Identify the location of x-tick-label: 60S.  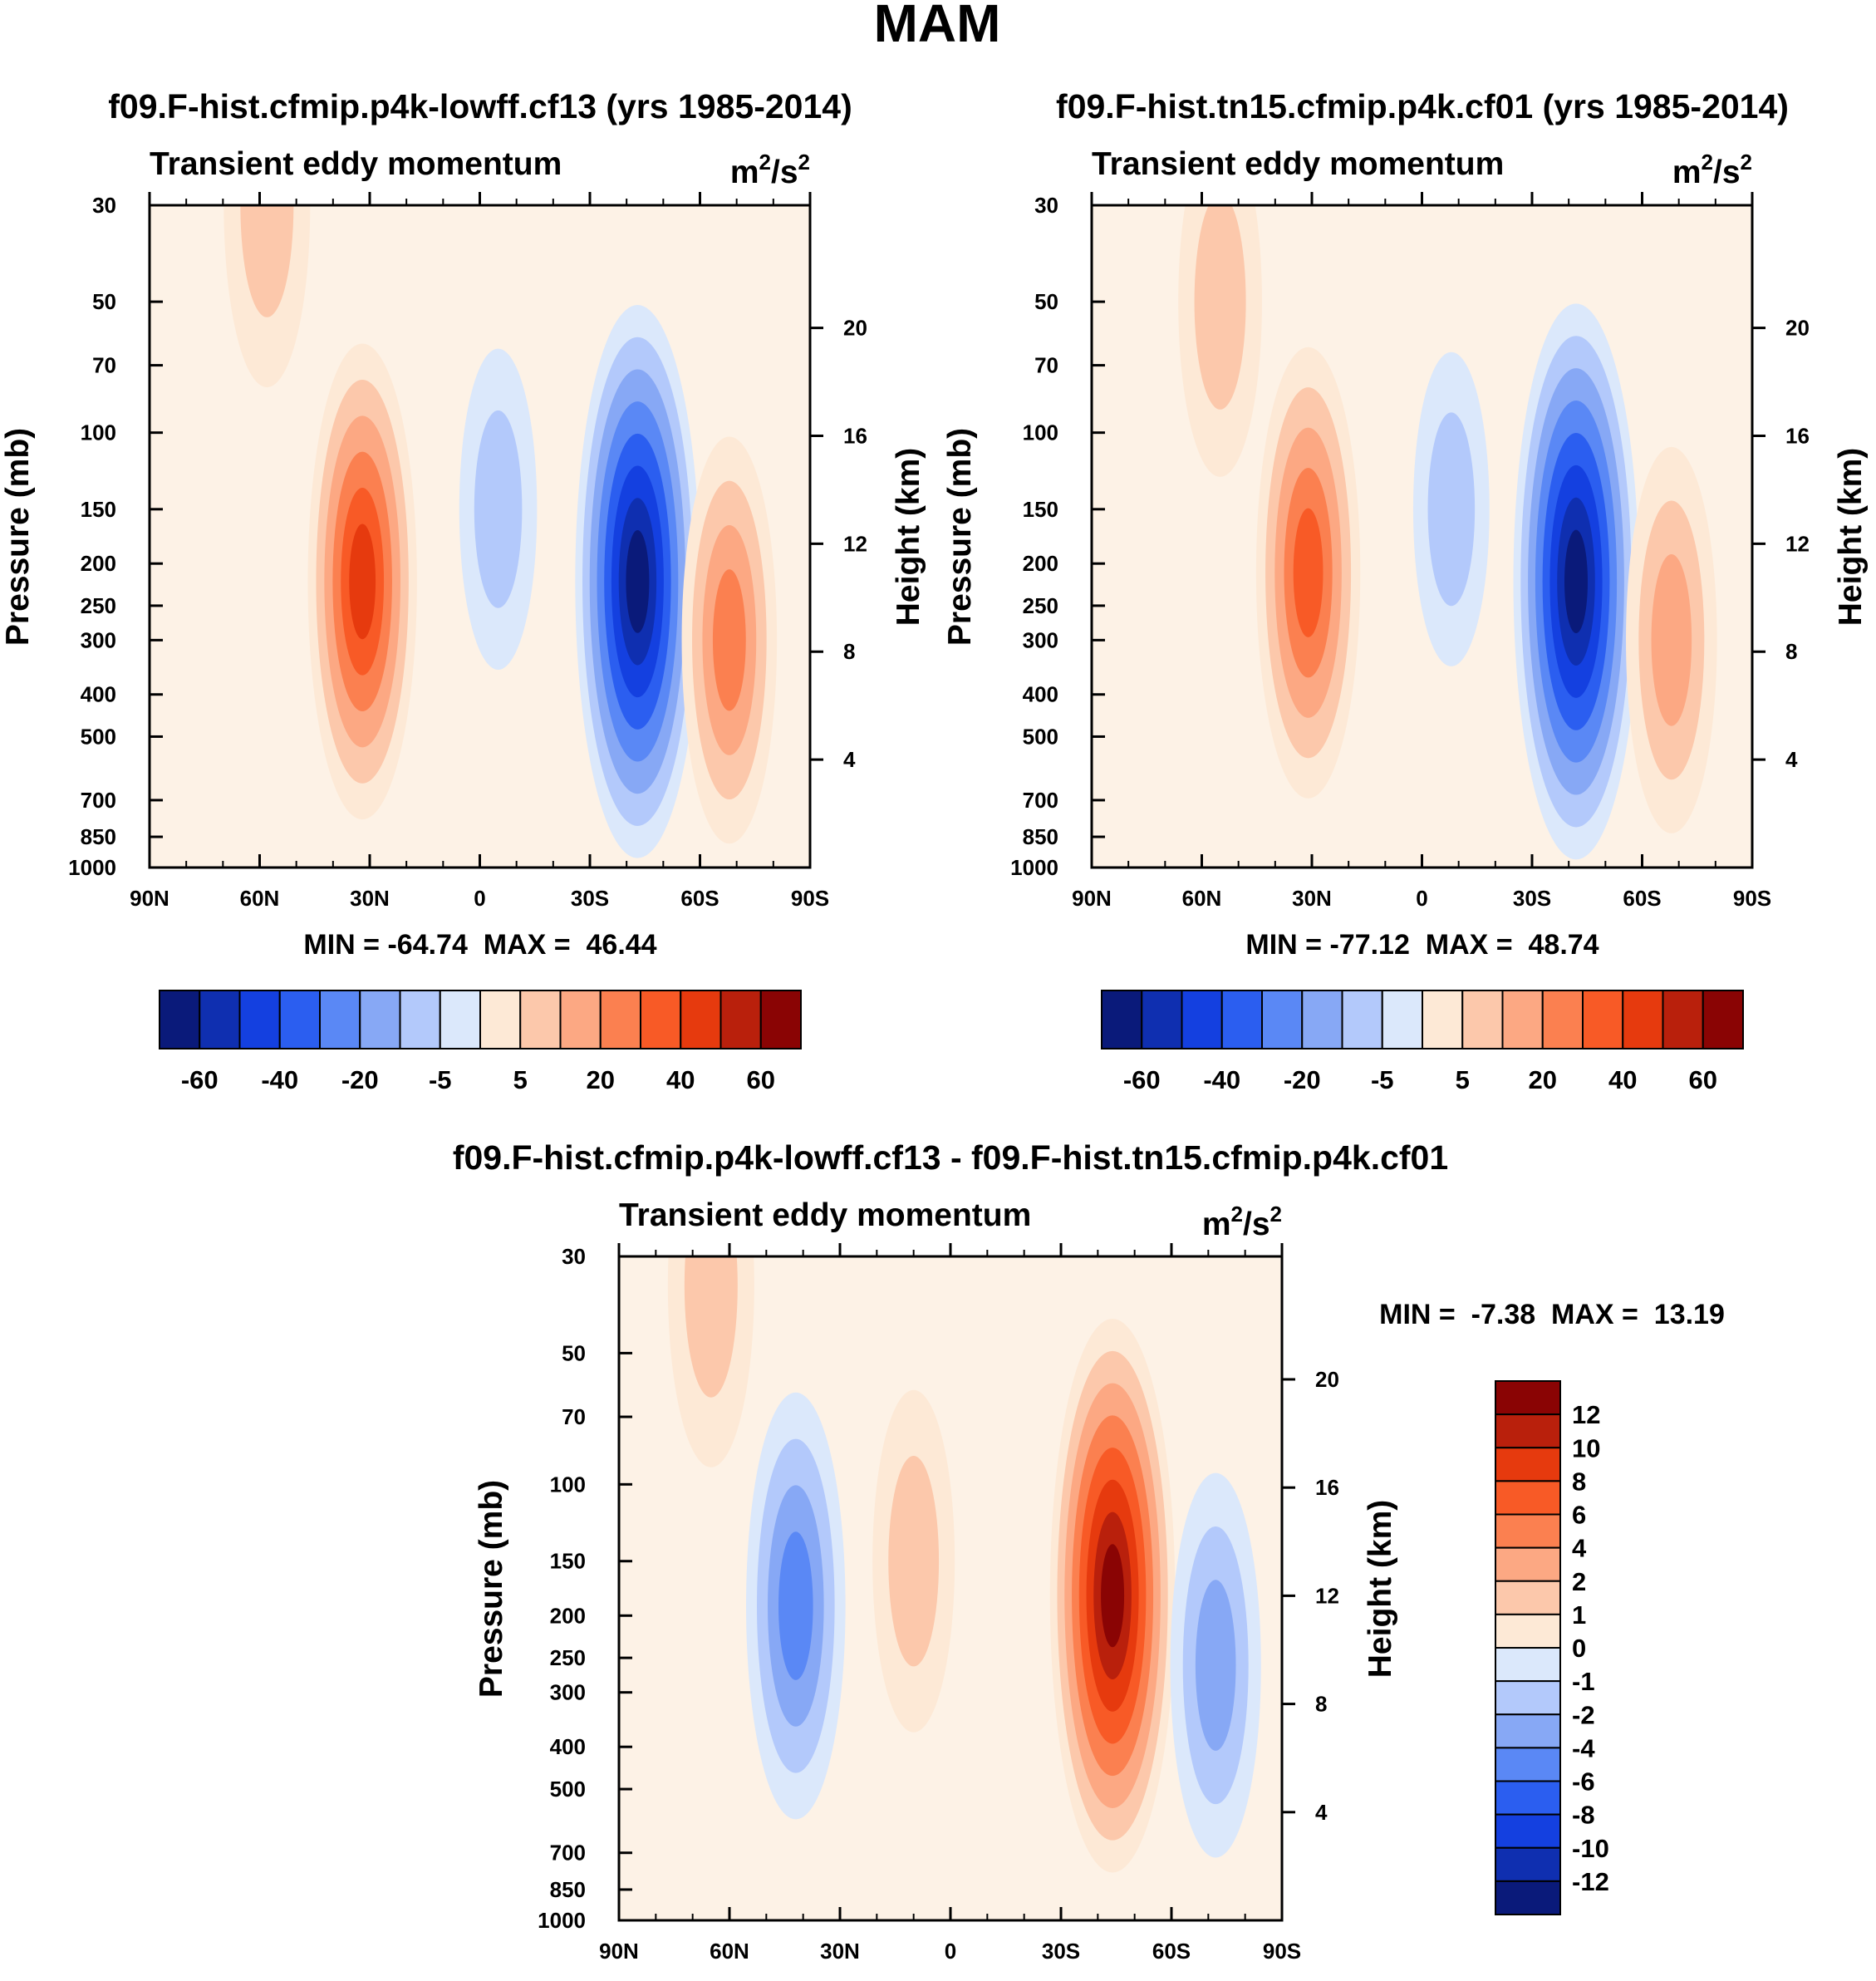
(1642, 898).